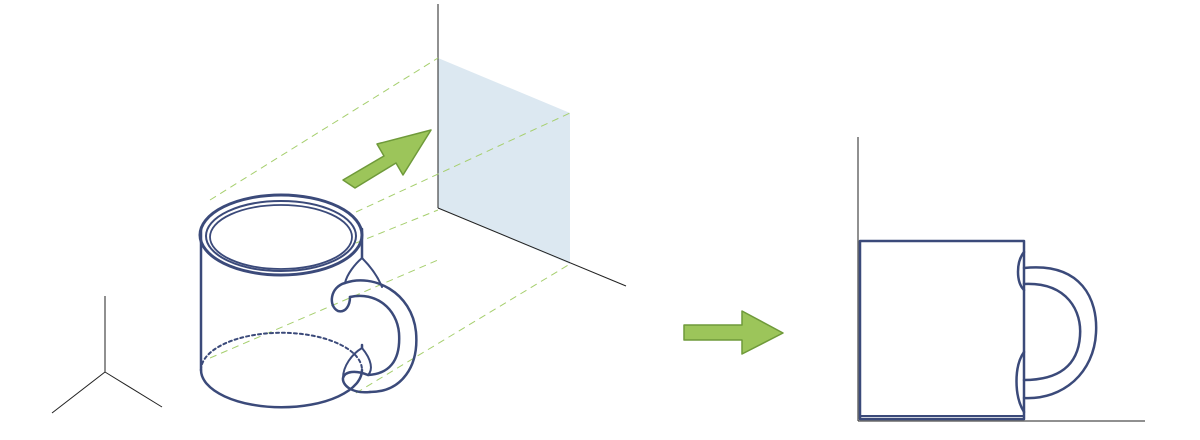 The width and height of the screenshot is (1200, 440). Describe the element at coordinates (532, 247) in the screenshot. I see `plane-floor-edge` at that location.